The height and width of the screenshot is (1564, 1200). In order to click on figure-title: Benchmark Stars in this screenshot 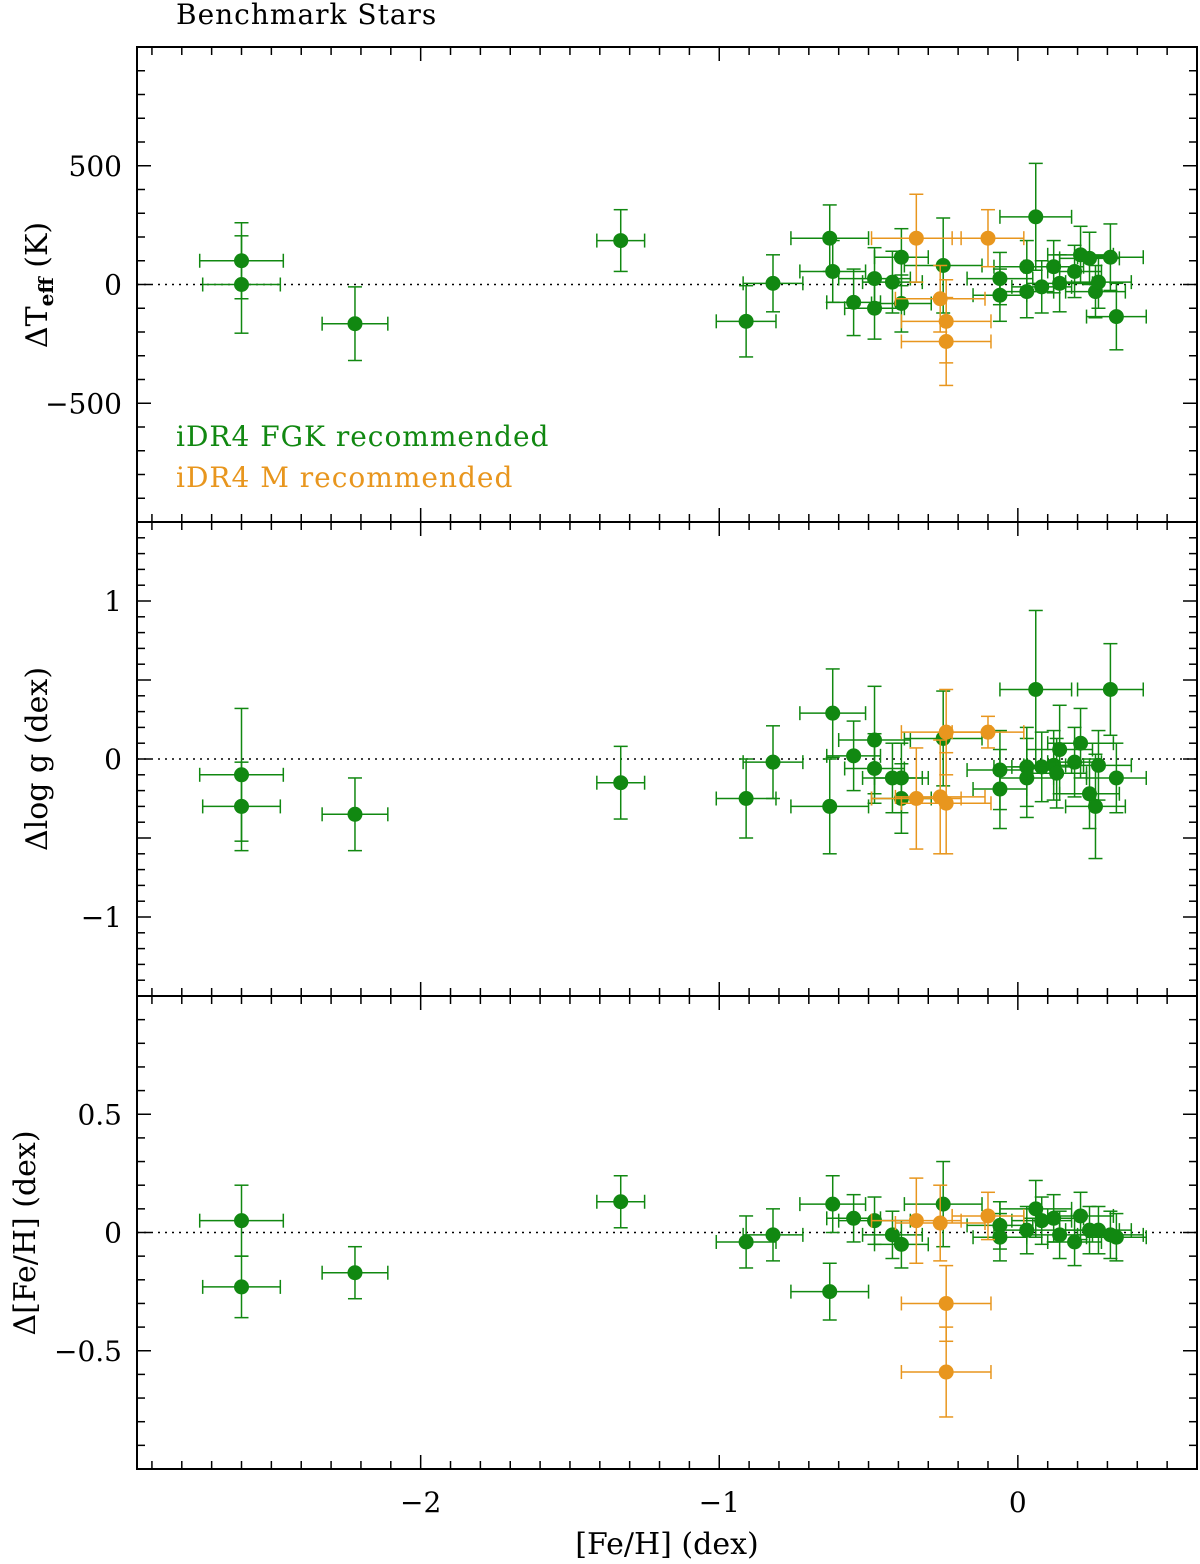, I will do `click(306, 15)`.